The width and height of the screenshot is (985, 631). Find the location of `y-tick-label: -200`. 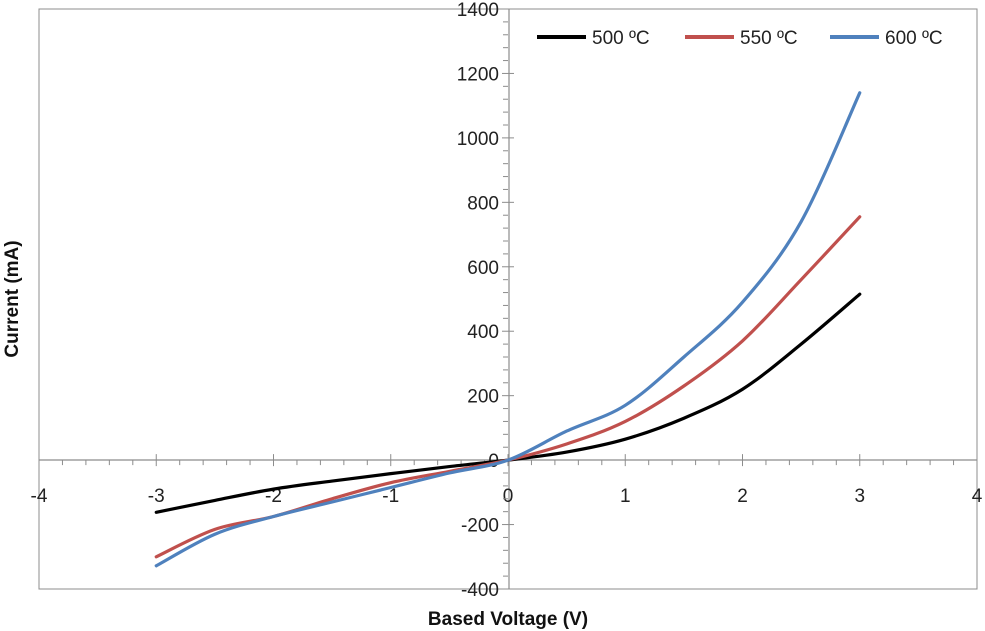

y-tick-label: -200 is located at coordinates (480, 526).